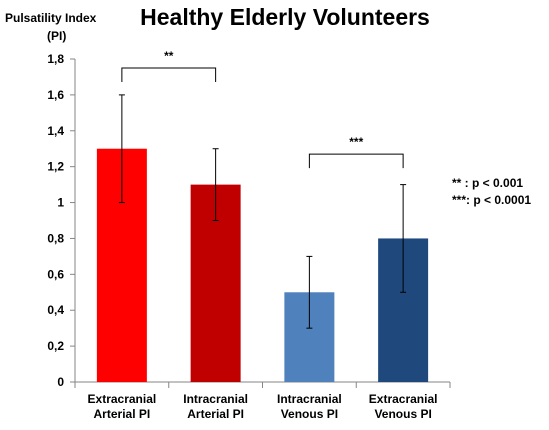  I want to click on significance-label: ***, so click(356, 142).